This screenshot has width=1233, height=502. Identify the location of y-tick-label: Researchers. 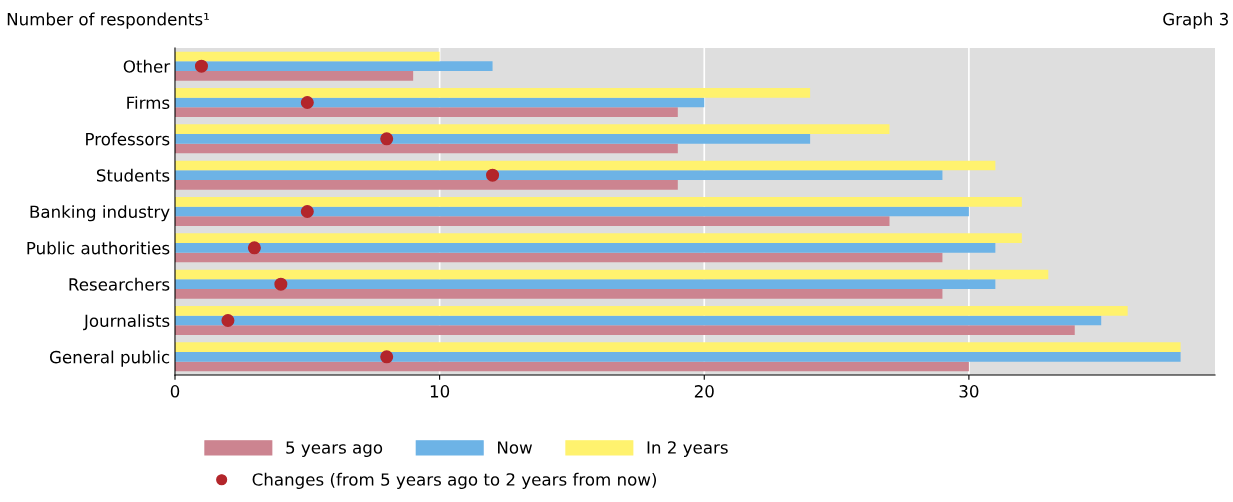
(119, 284).